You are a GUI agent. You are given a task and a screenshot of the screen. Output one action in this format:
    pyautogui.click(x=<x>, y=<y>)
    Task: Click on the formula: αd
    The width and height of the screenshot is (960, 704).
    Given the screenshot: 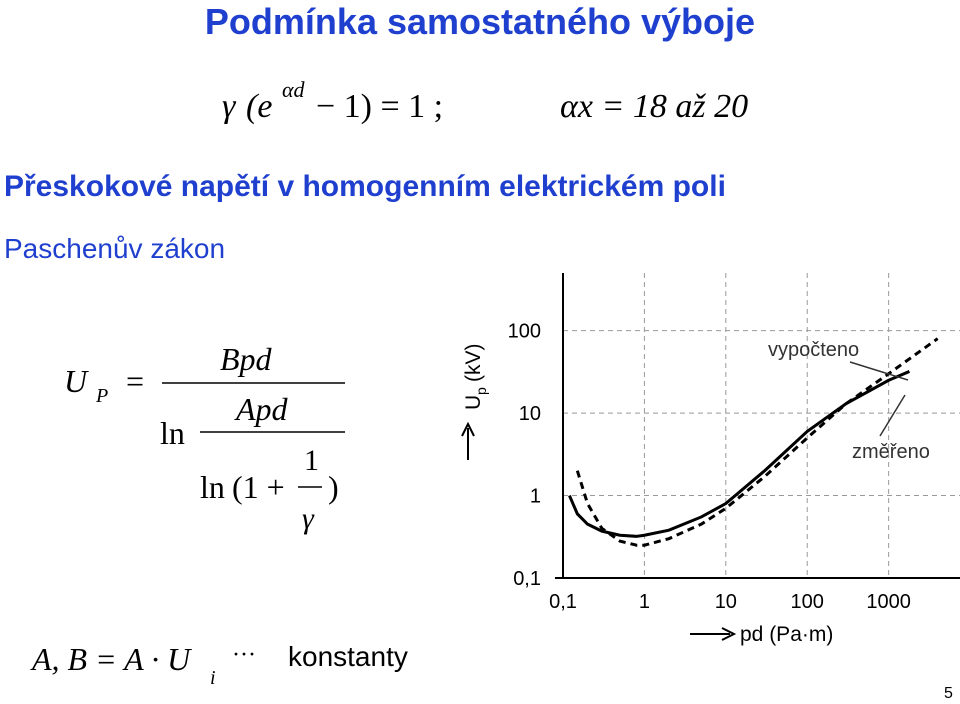 What is the action you would take?
    pyautogui.click(x=294, y=89)
    